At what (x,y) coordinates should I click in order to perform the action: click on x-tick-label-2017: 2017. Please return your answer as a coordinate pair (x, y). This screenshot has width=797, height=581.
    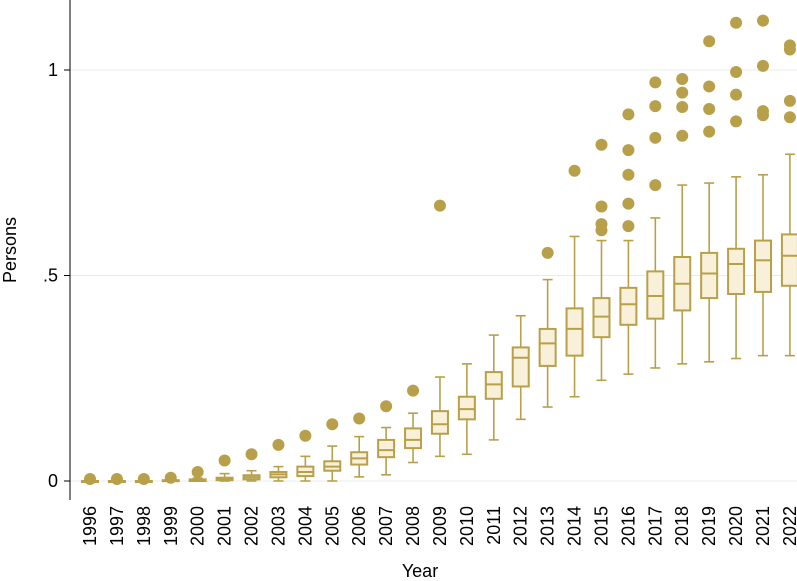
    Looking at the image, I should click on (655, 526).